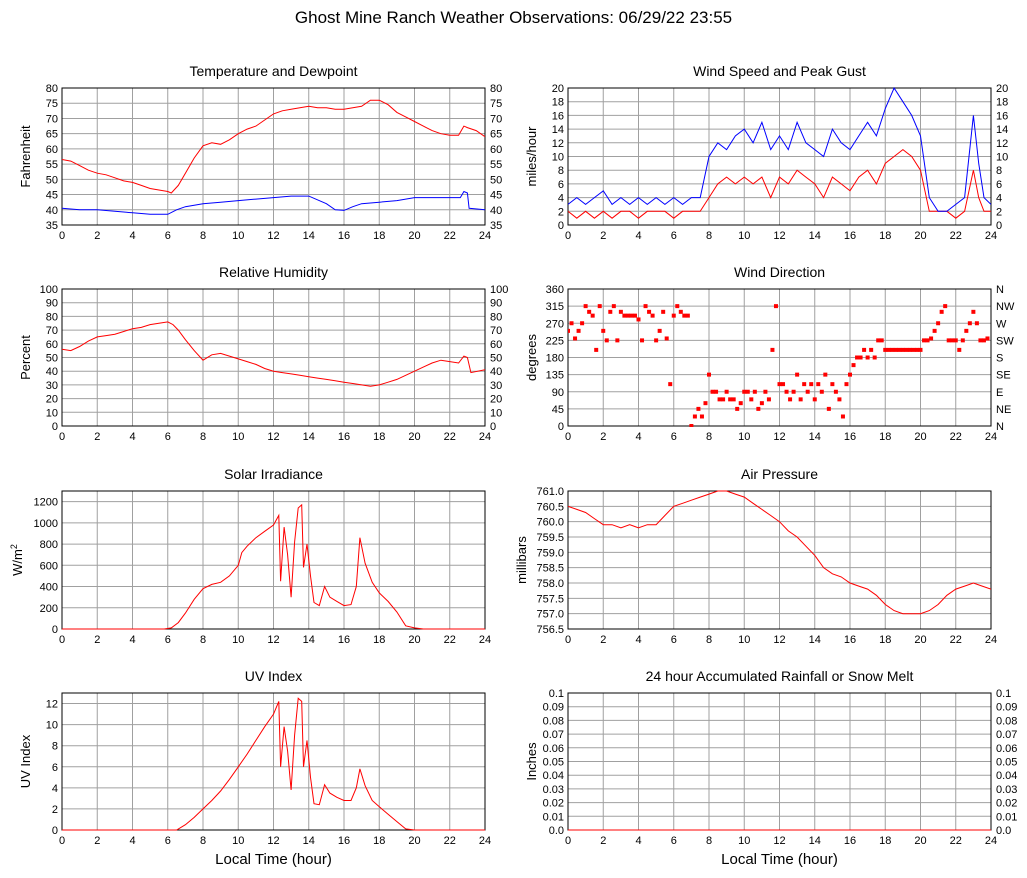  I want to click on y-tick-label: 90, so click(558, 393).